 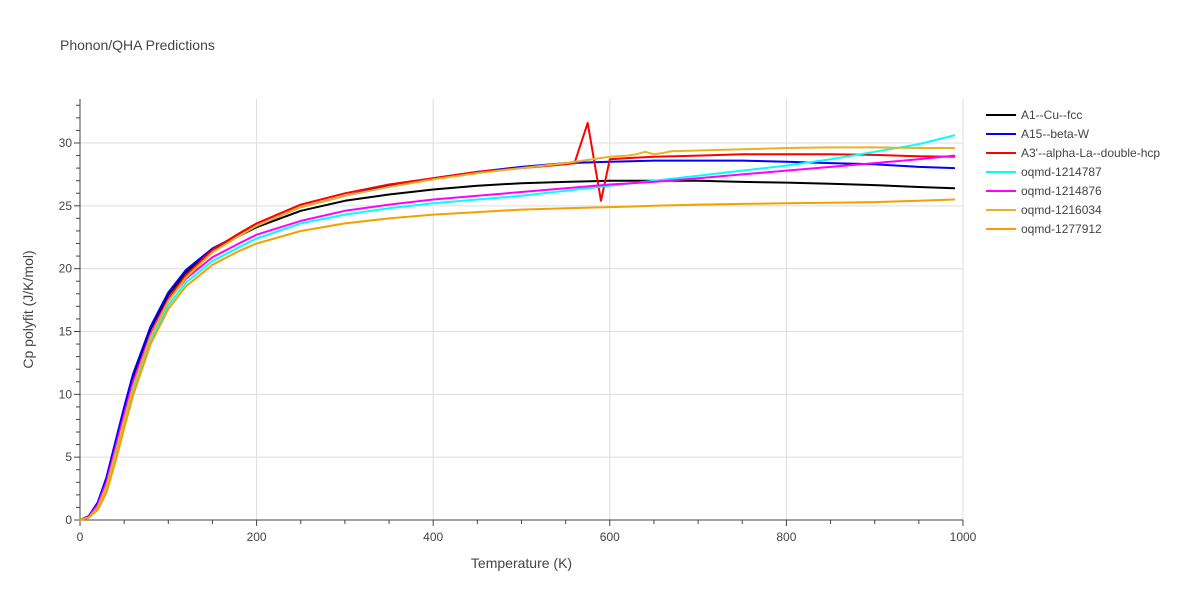 I want to click on legend-label: oqmd-1277912, so click(x=1061, y=229).